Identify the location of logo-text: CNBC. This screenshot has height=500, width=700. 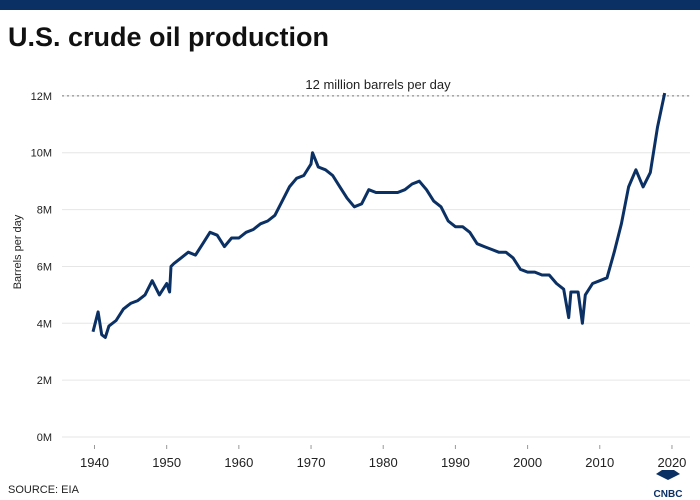
(668, 494).